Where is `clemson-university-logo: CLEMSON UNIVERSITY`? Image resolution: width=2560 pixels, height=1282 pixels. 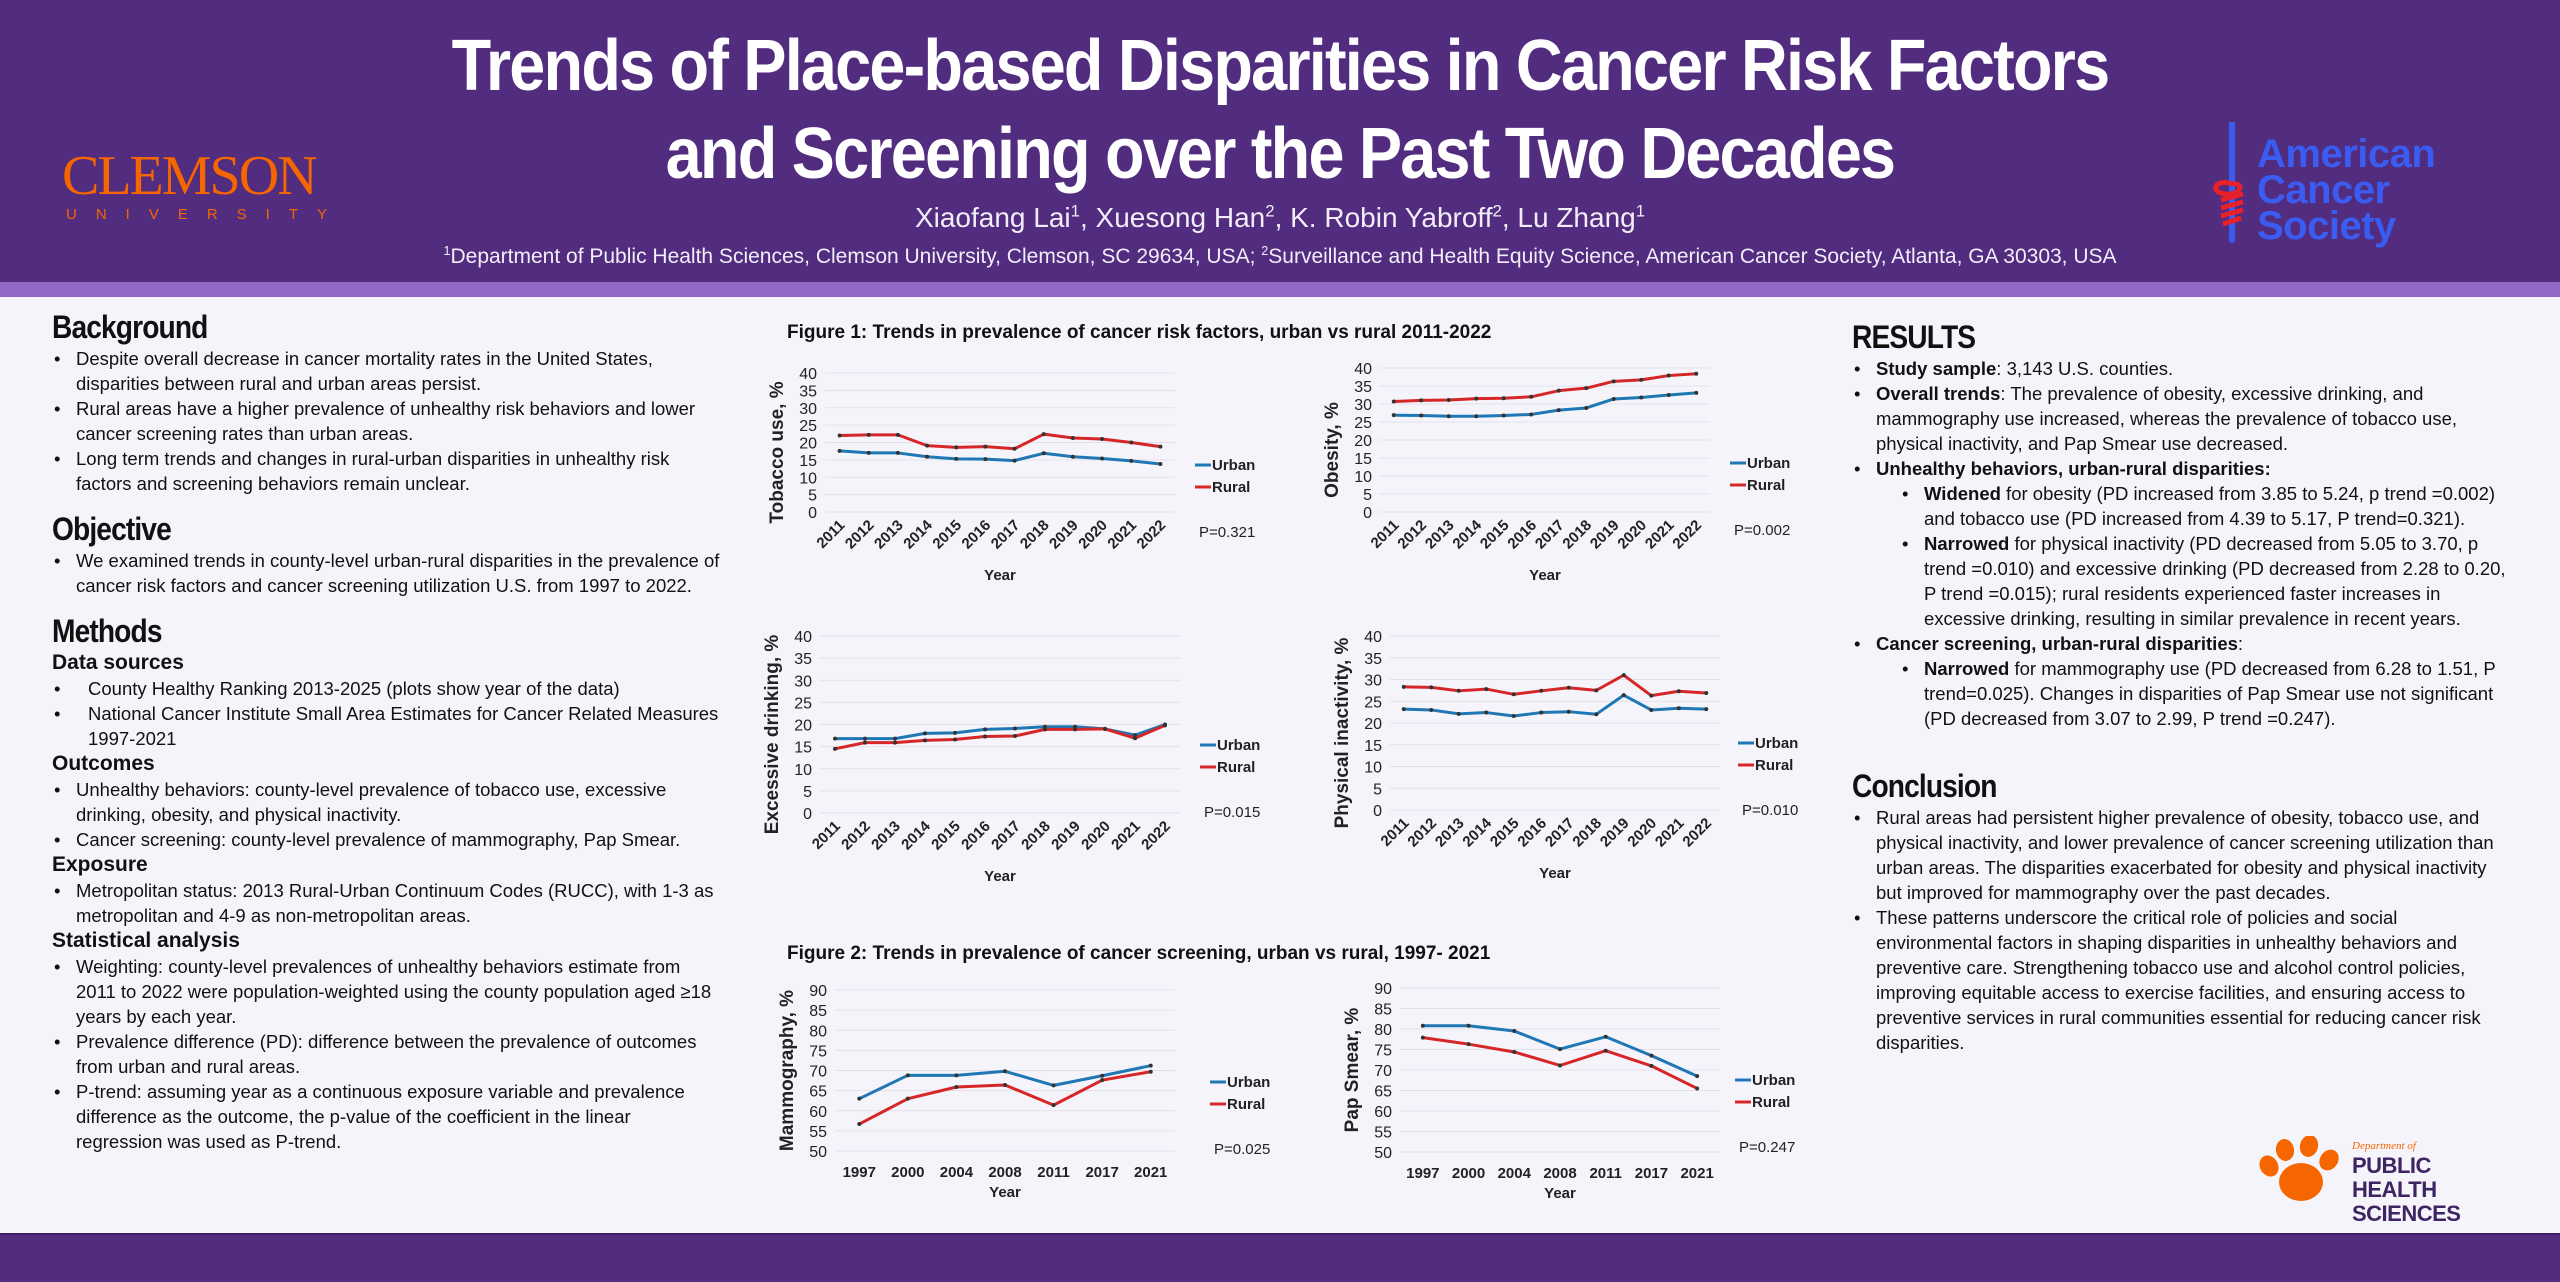
clemson-university-logo: CLEMSON UNIVERSITY is located at coordinates (212, 188).